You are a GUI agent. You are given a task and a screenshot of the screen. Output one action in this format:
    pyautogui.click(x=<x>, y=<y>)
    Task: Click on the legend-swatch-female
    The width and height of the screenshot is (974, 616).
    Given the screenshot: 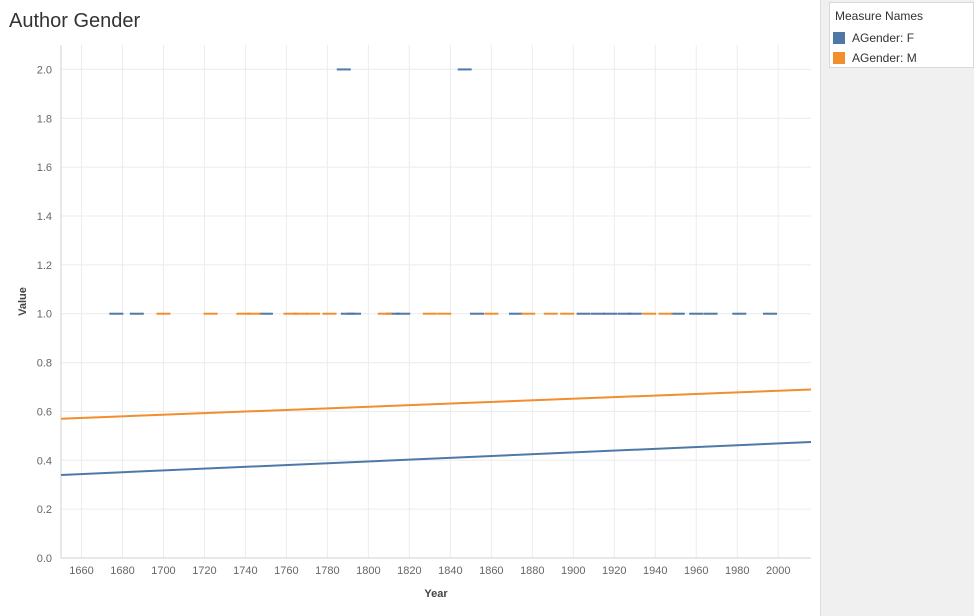 What is the action you would take?
    pyautogui.click(x=839, y=38)
    